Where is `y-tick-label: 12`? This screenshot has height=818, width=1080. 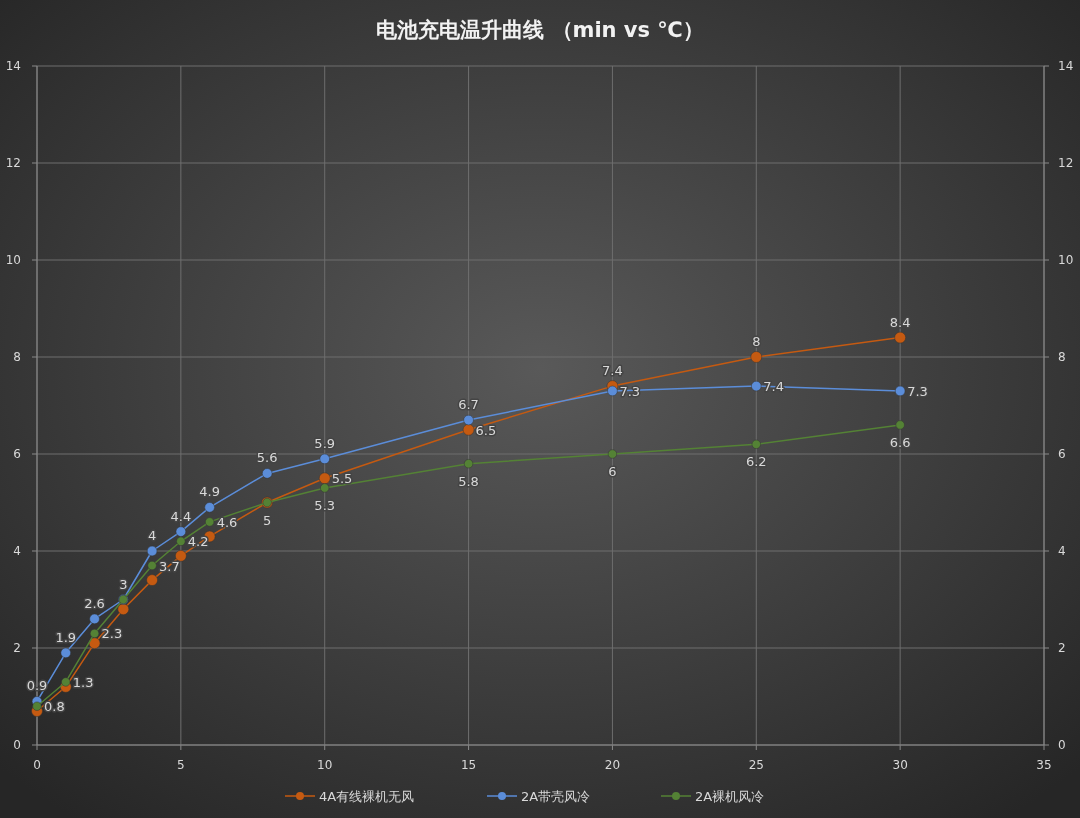 y-tick-label: 12 is located at coordinates (13, 163).